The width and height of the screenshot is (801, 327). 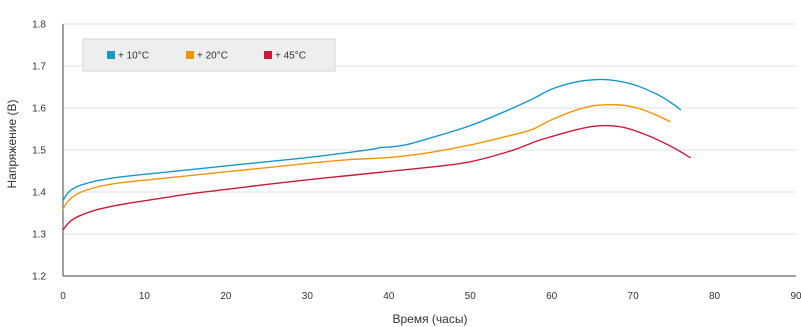 What do you see at coordinates (212, 56) in the screenshot?
I see `legend-label-2: + 20°C` at bounding box center [212, 56].